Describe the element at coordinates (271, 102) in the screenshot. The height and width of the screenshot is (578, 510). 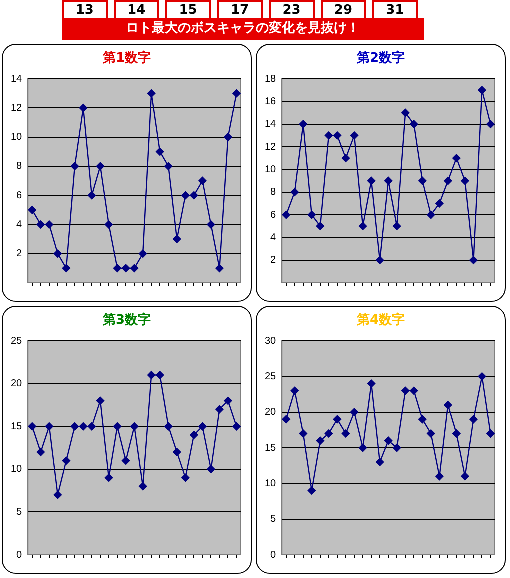
I see `y-tick-label: 16` at that location.